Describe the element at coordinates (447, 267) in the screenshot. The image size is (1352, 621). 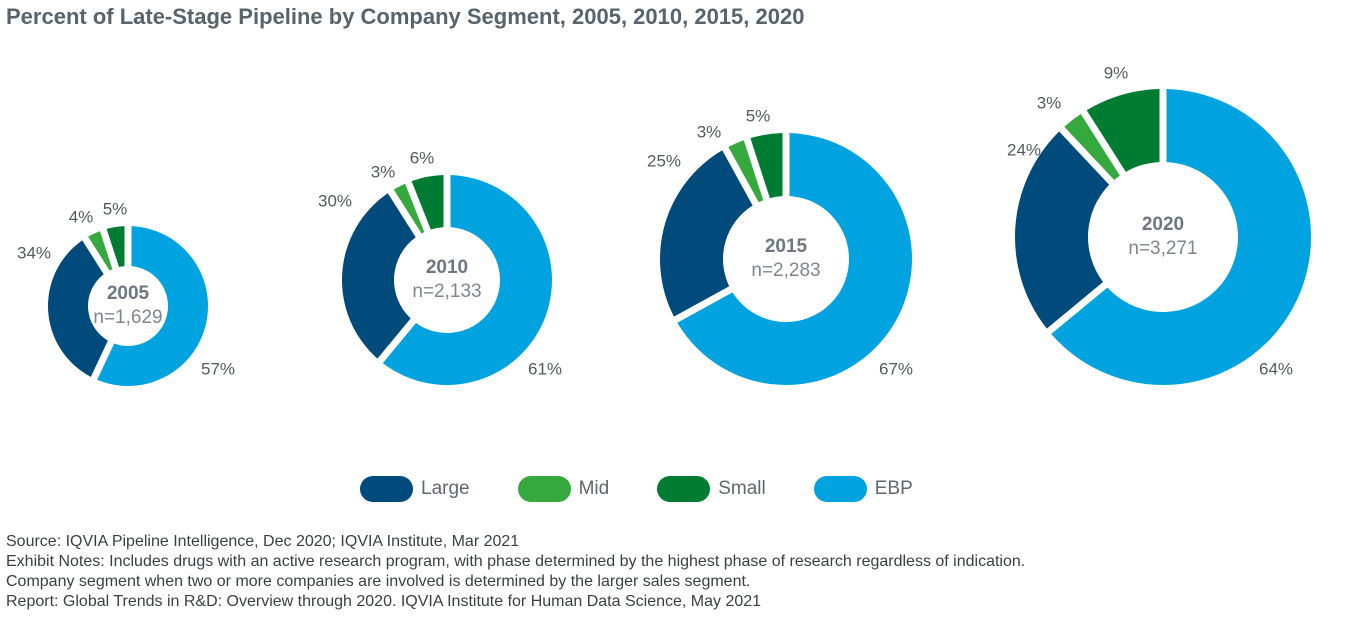
I see `center-year-2010: 2010` at that location.